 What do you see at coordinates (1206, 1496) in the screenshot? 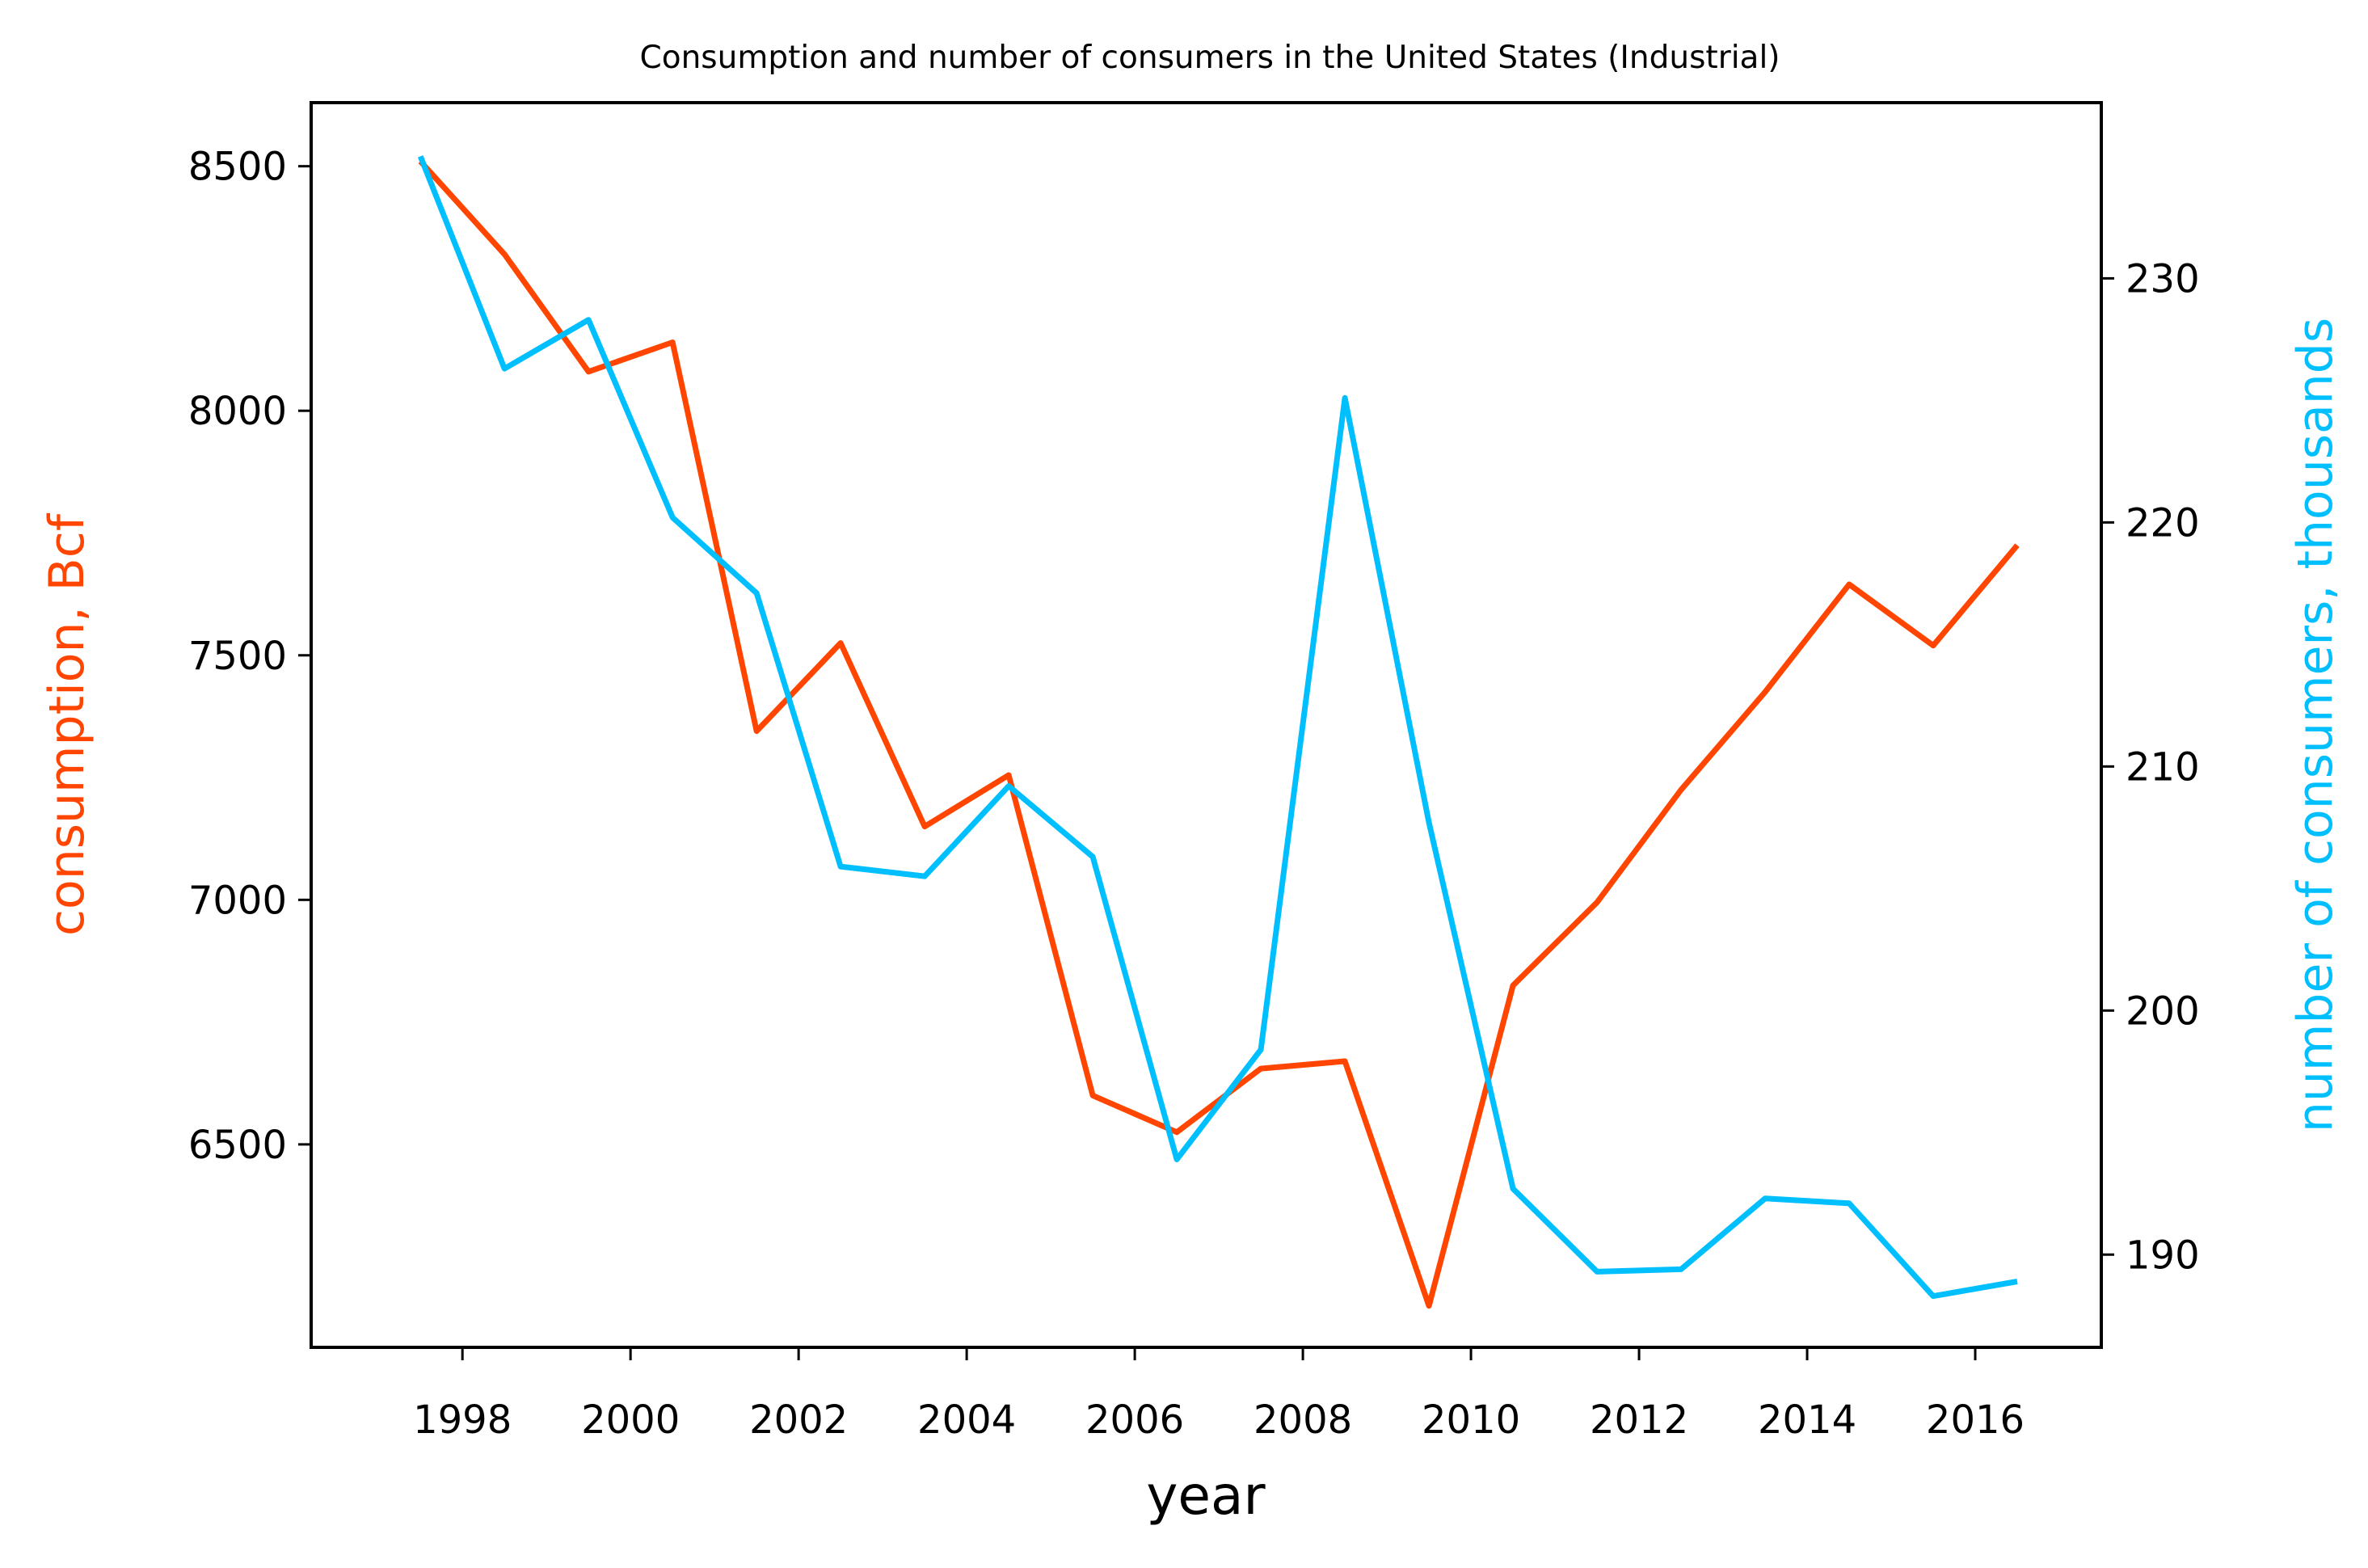
I see `x-axis-label: year` at bounding box center [1206, 1496].